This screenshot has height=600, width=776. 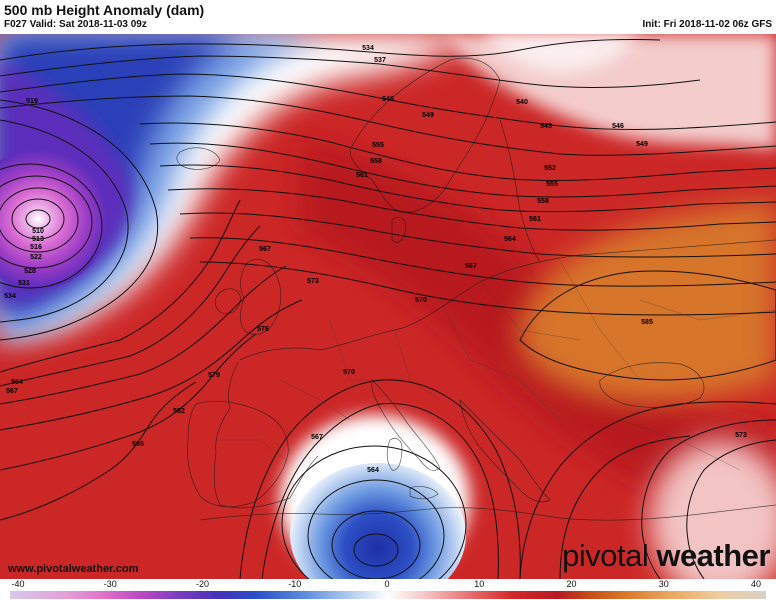 I want to click on color-scale-bar, so click(x=388, y=595).